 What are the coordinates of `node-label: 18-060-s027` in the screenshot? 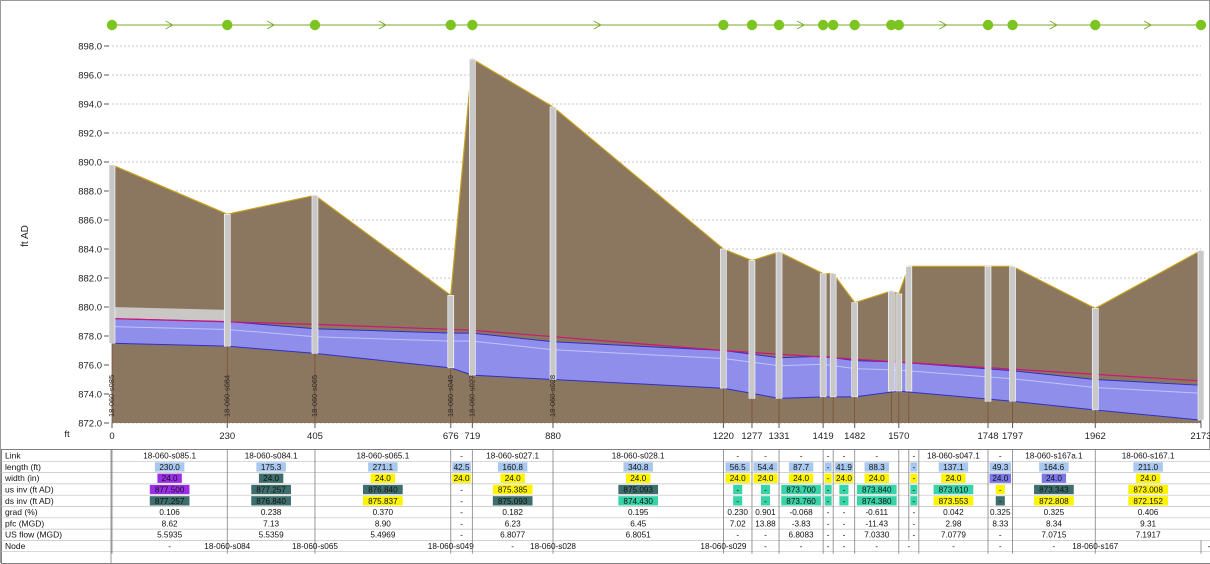 It's located at (471, 396).